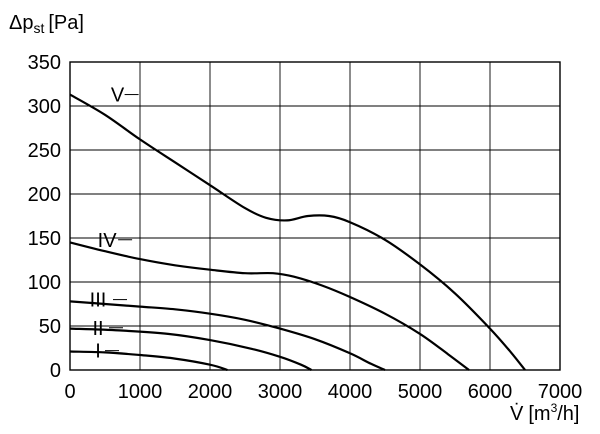 This screenshot has width=600, height=434. Describe the element at coordinates (44, 107) in the screenshot. I see `y-tick-label-300: 300` at that location.